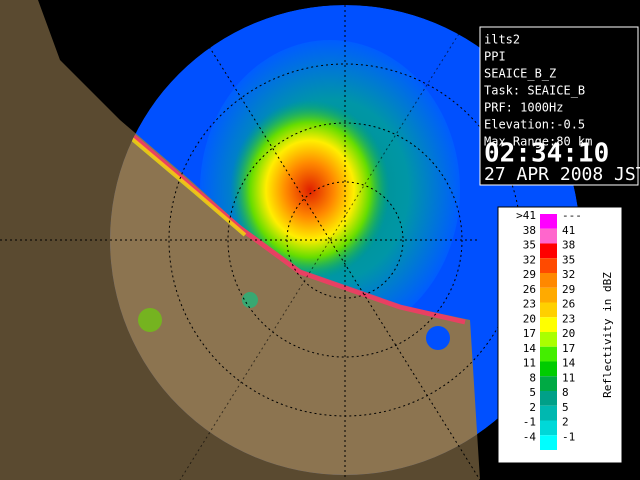 The width and height of the screenshot is (640, 480). What do you see at coordinates (568, 259) in the screenshot?
I see `legend-high: 35` at bounding box center [568, 259].